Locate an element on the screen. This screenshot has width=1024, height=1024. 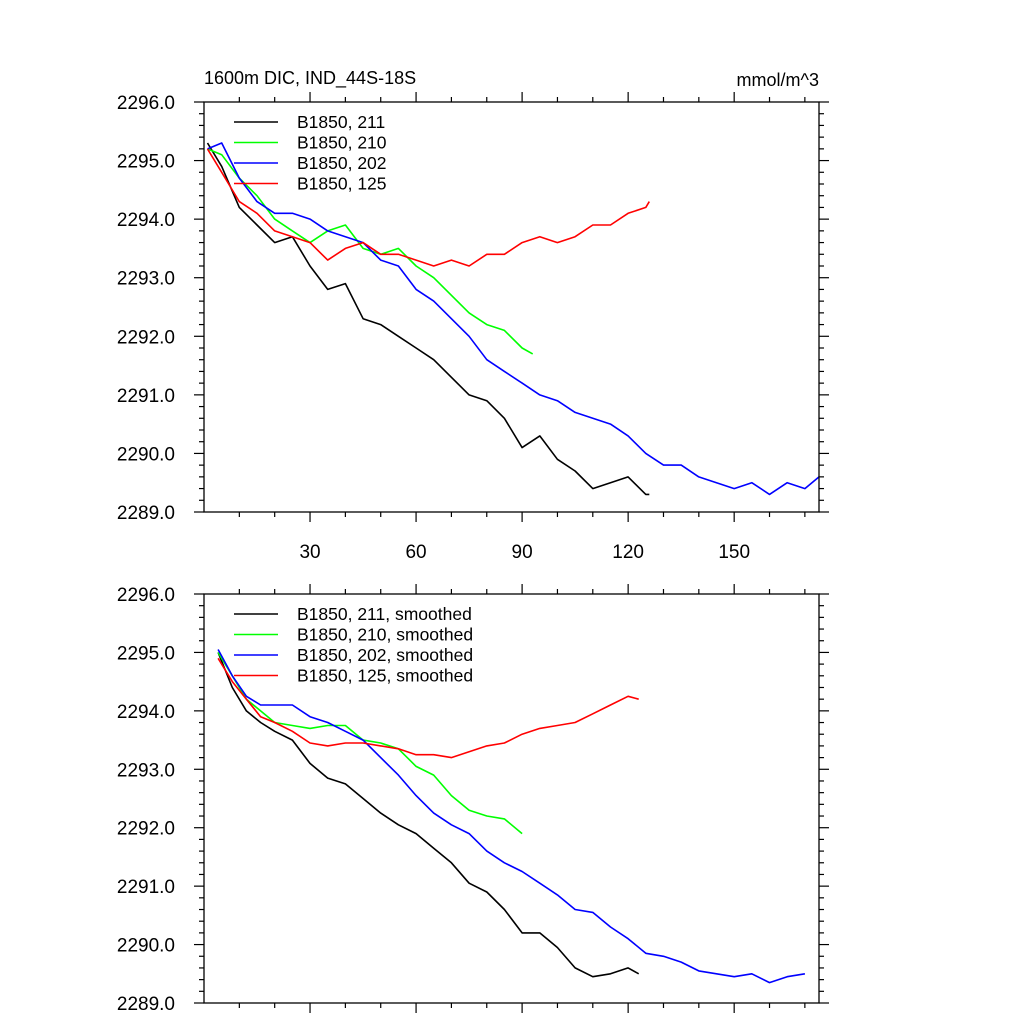
legend-label-0: B1850, 211, smoothed is located at coordinates (384, 614).